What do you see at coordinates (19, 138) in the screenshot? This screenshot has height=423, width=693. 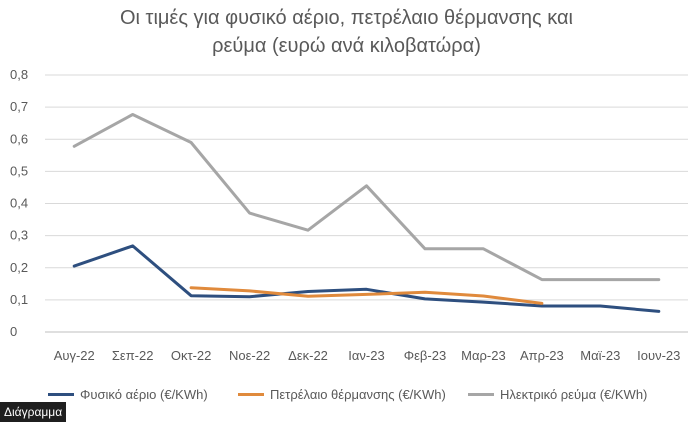 I see `y-tick-label: 0,6` at bounding box center [19, 138].